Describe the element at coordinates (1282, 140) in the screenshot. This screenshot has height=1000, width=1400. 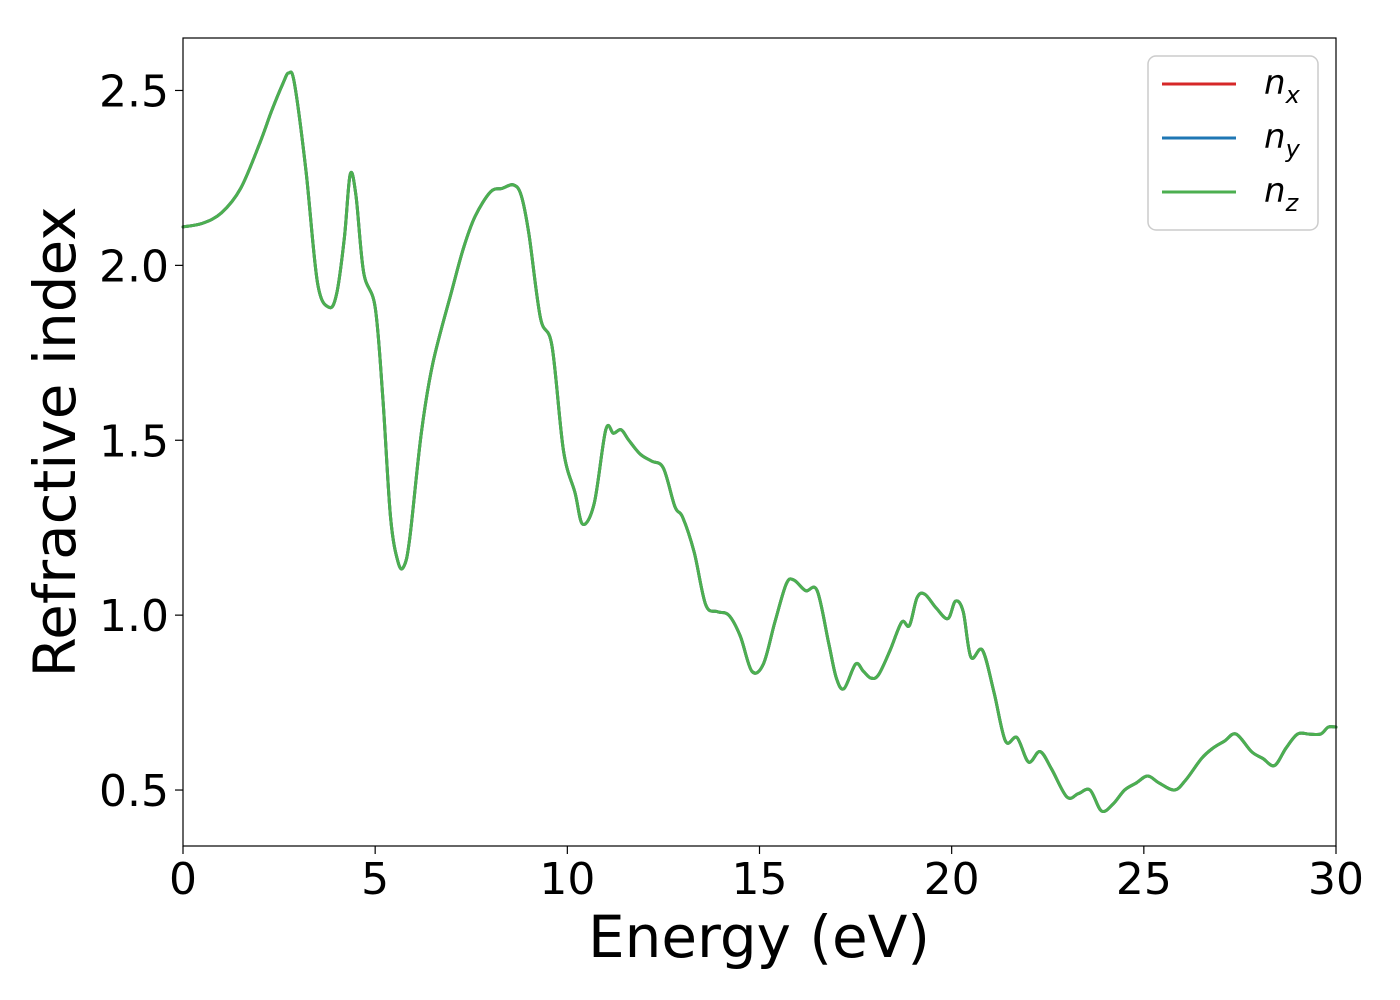
I see `legend-label-n-y: ny` at that location.